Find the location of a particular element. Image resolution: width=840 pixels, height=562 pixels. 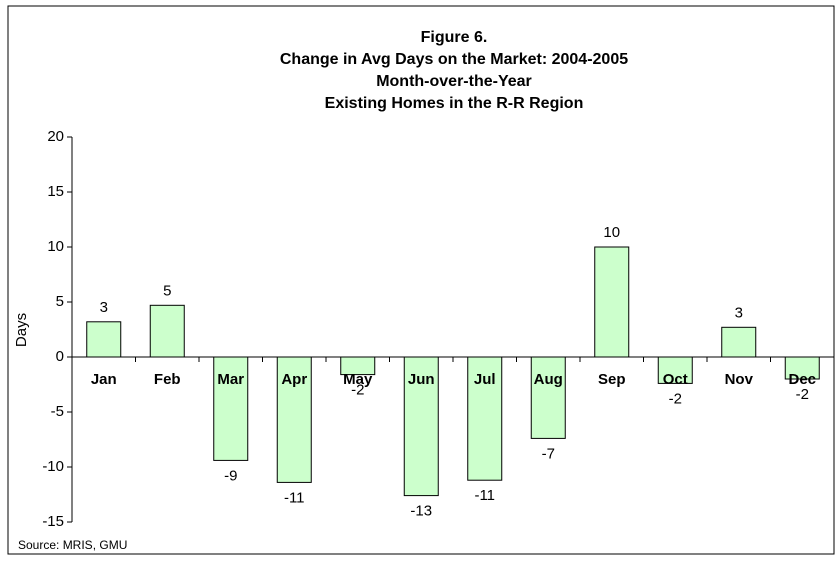

x-tick-label: Mar is located at coordinates (230, 379).